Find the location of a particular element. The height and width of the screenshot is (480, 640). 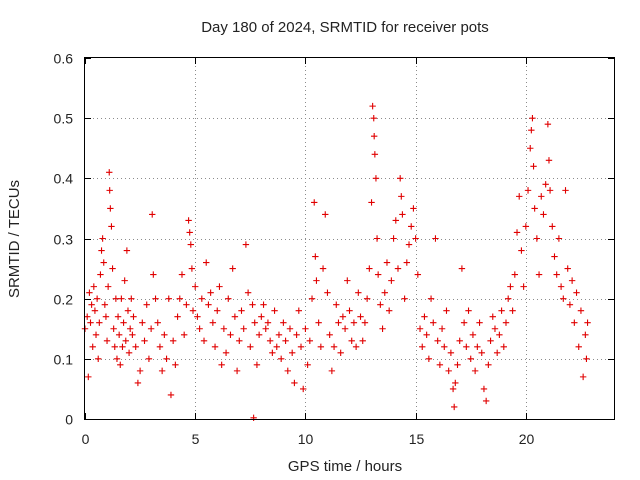

x-tick-label: 5 is located at coordinates (196, 439).